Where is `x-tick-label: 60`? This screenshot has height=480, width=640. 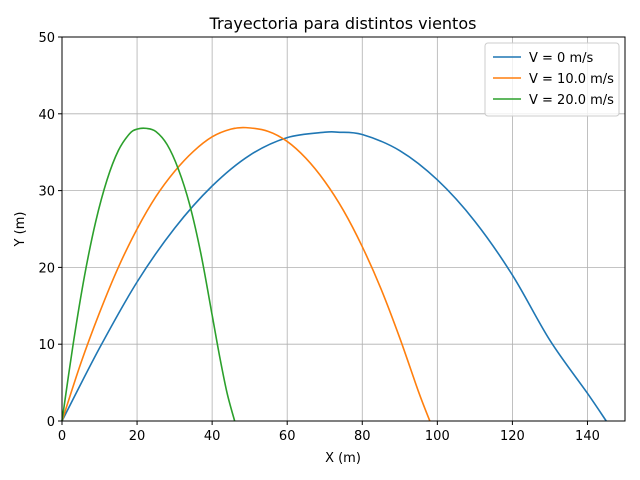
x-tick-label: 60 is located at coordinates (287, 436).